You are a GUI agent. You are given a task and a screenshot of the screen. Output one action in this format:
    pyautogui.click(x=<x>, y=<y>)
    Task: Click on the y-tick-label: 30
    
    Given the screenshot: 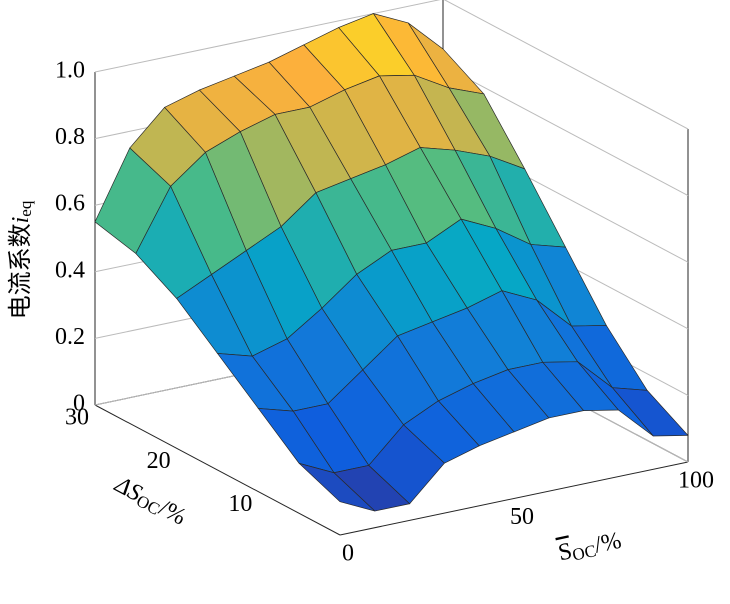 What is the action you would take?
    pyautogui.click(x=77, y=418)
    